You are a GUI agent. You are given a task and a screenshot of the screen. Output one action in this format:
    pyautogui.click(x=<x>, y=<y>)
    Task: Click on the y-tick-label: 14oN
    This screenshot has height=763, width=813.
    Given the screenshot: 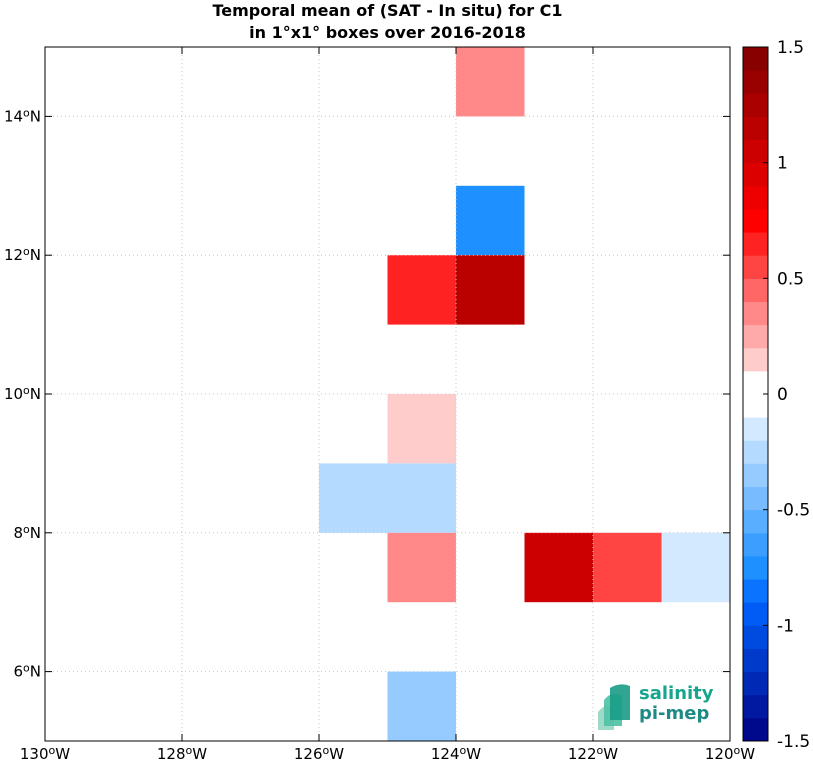 What is the action you would take?
    pyautogui.click(x=22, y=115)
    